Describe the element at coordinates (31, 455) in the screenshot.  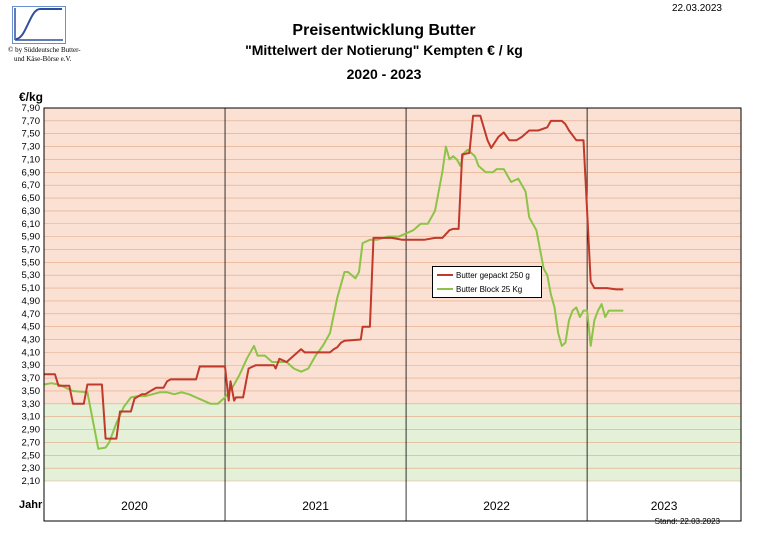
I see `y-tick-label: 2,50` at that location.